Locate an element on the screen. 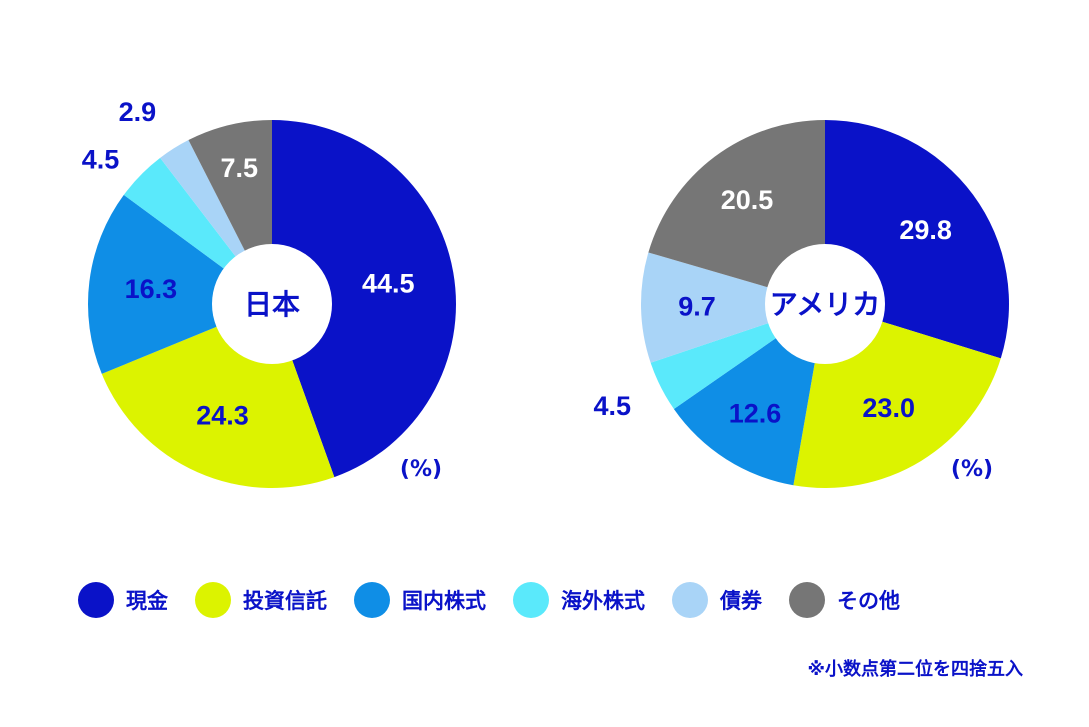 The image size is (1089, 727). legend-label: 国内株式 is located at coordinates (444, 601).